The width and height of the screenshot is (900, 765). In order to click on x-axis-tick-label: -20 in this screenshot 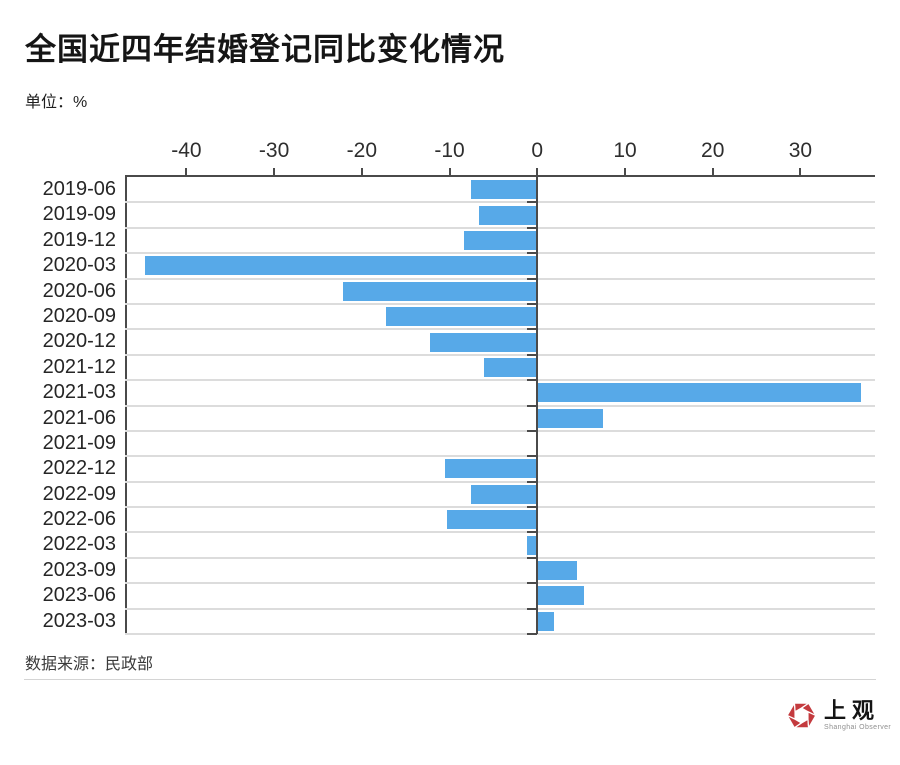, I will do `click(361, 150)`.